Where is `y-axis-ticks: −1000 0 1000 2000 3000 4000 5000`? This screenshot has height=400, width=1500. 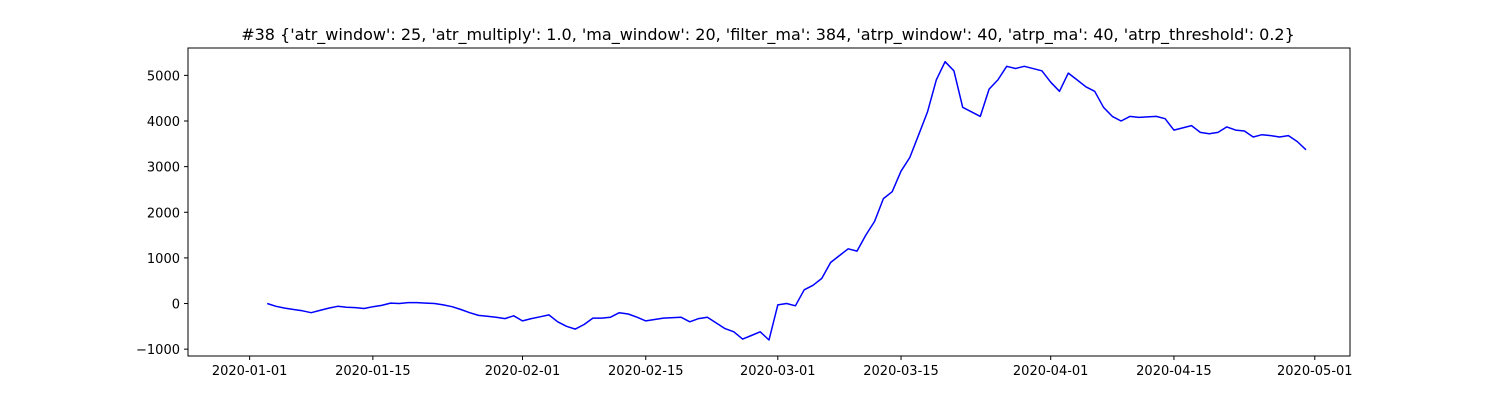
y-axis-ticks: −1000 0 1000 2000 3000 4000 5000 is located at coordinates (162, 213).